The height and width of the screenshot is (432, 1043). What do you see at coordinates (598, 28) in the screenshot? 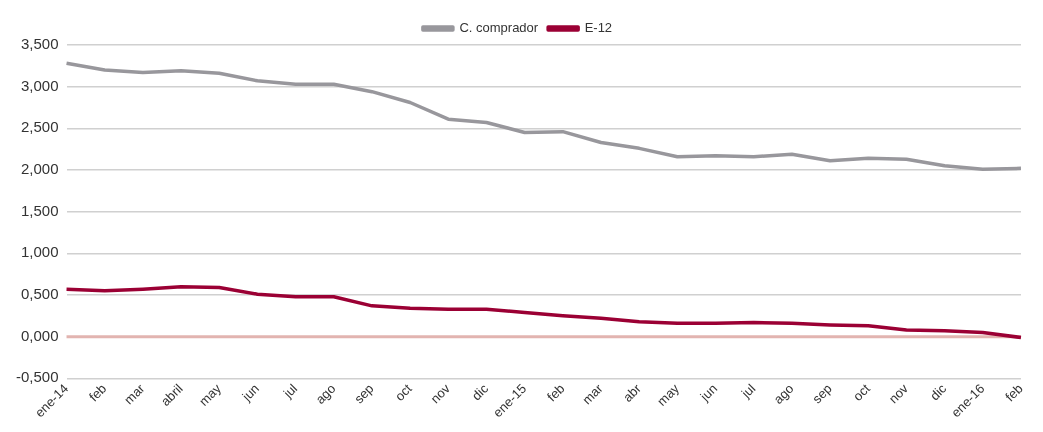
I see `legend-label: E-12` at bounding box center [598, 28].